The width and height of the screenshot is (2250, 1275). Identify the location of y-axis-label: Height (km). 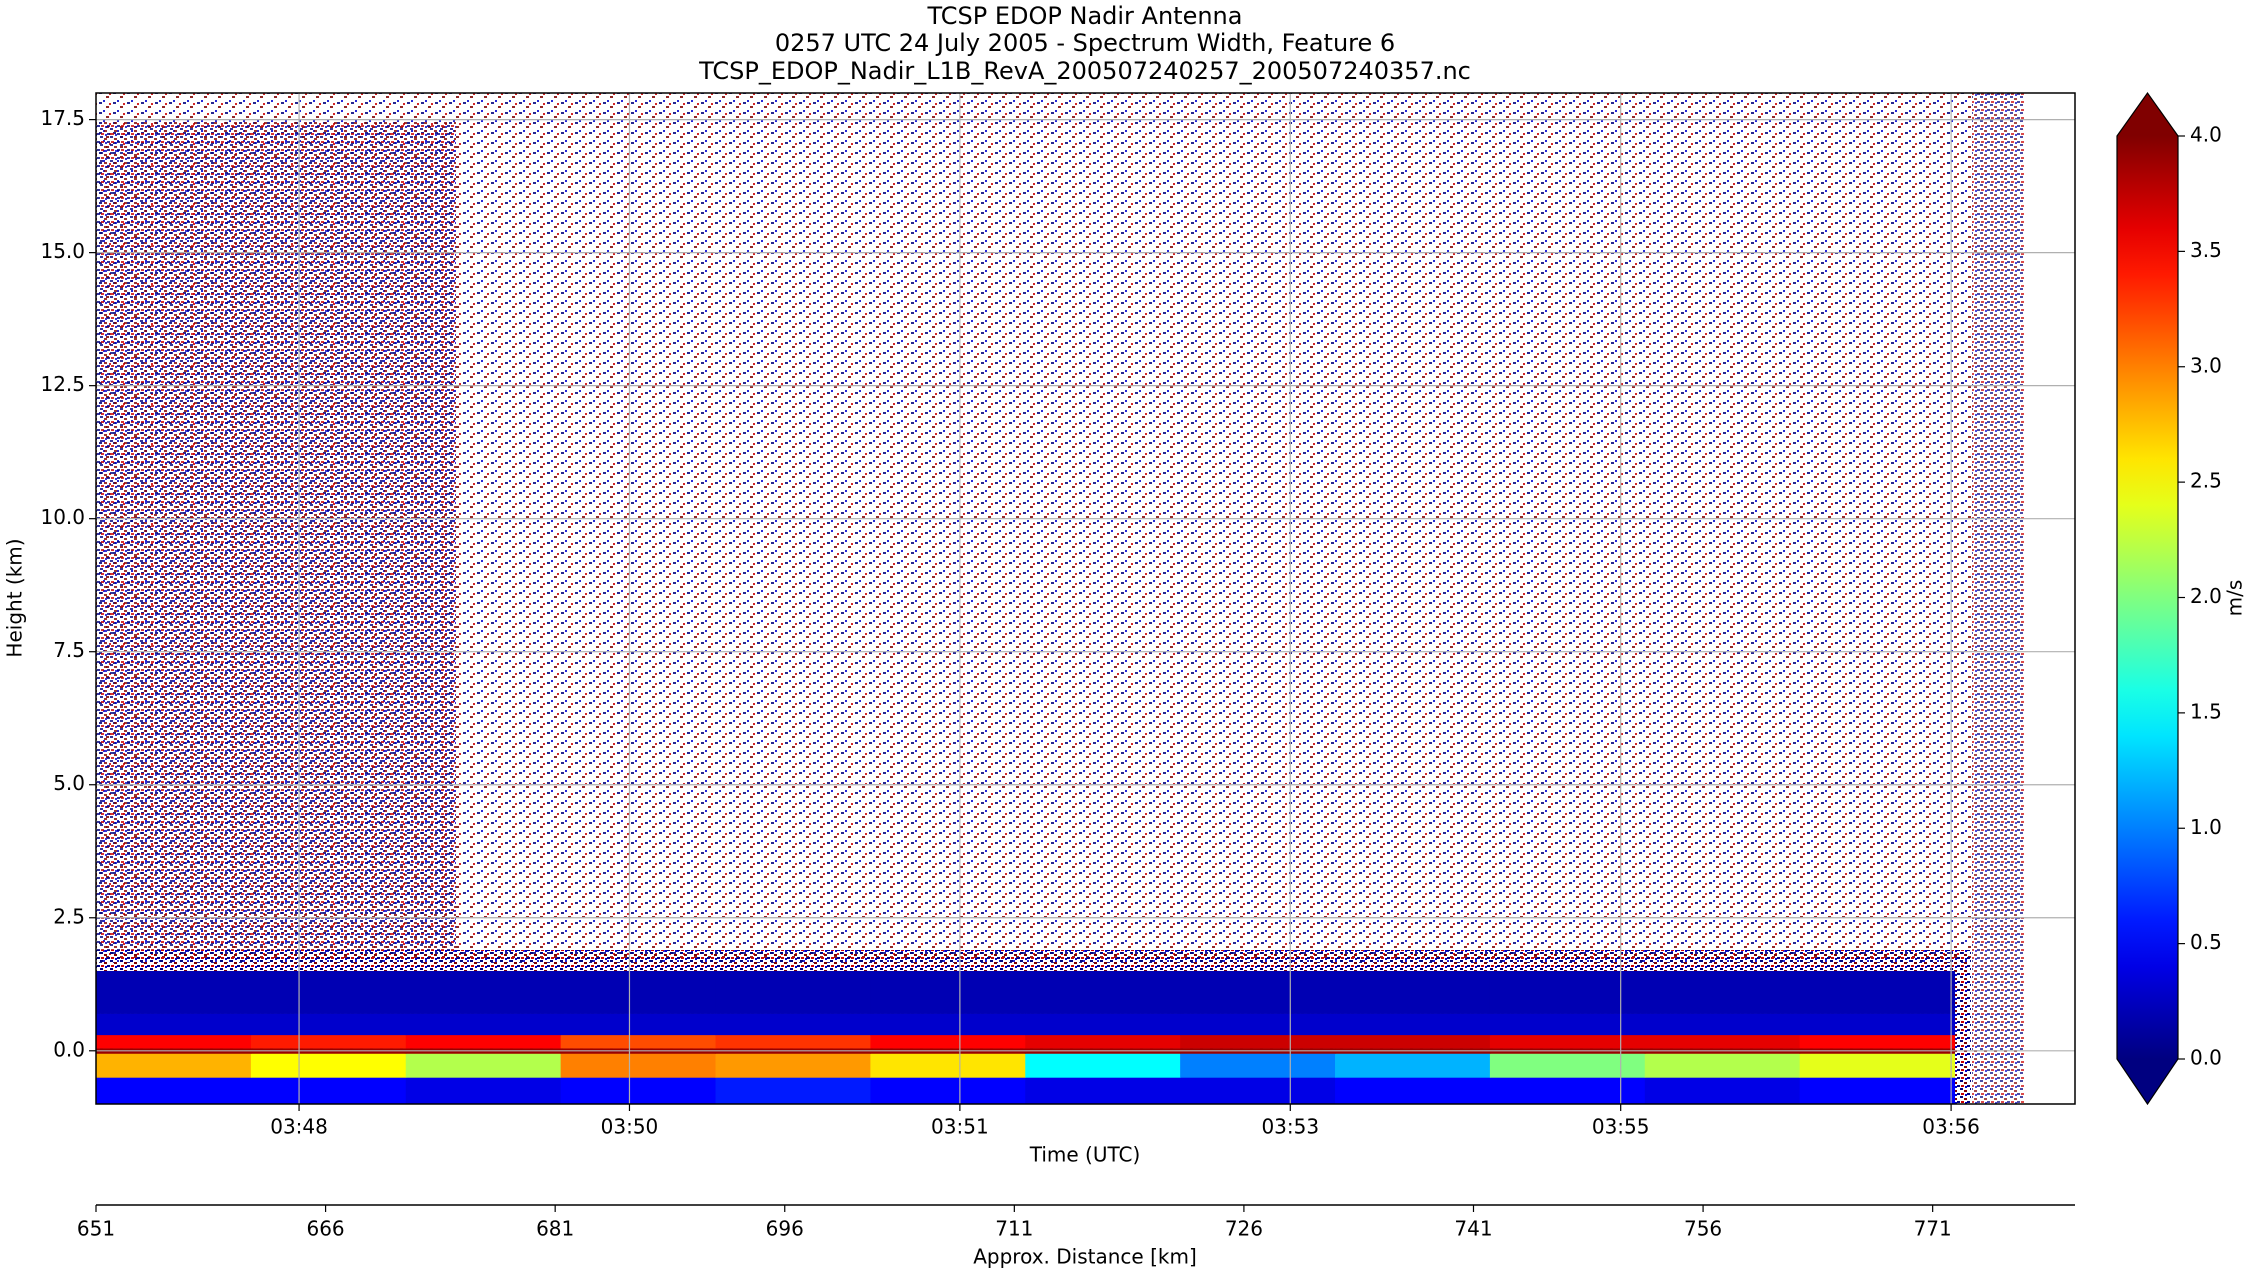
(15, 597).